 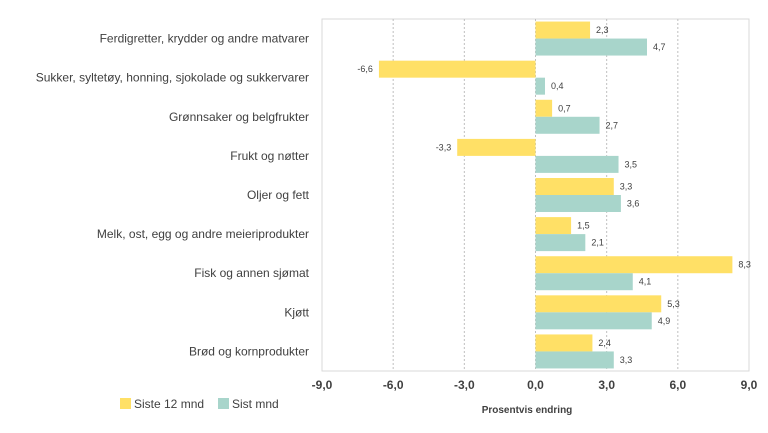 What do you see at coordinates (673, 304) in the screenshot?
I see `data-label: 5,3` at bounding box center [673, 304].